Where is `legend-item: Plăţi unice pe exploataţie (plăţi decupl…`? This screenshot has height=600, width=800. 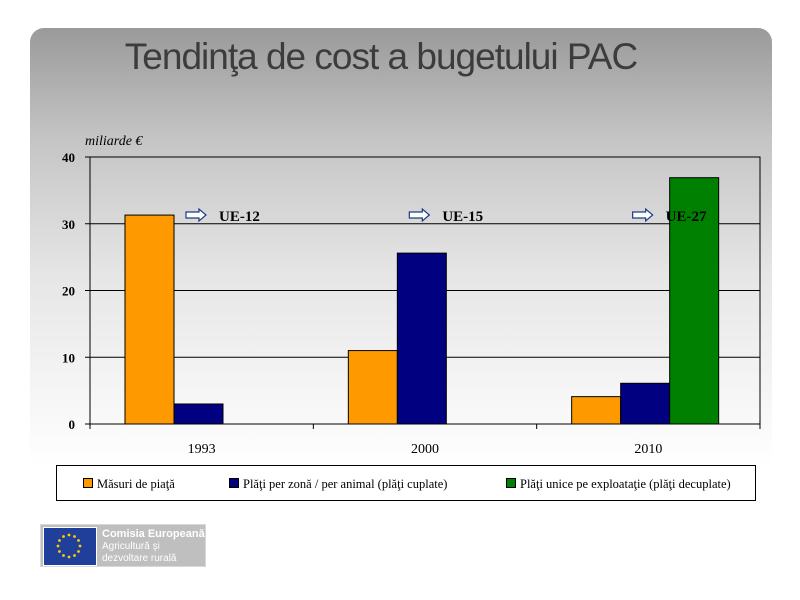
legend-item: Plăţi unice pe exploataţie (plăţi decupl… is located at coordinates (618, 484).